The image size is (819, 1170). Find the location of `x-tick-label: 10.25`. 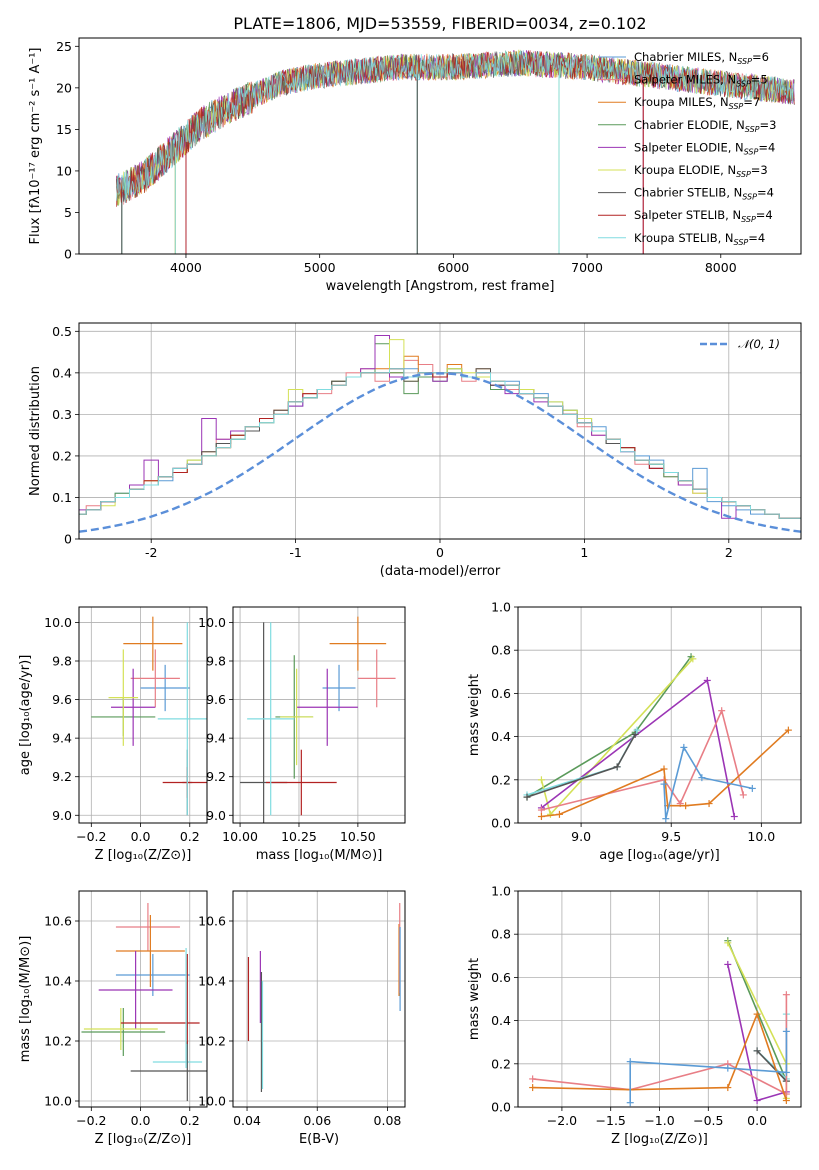

x-tick-label: 10.25 is located at coordinates (299, 836).